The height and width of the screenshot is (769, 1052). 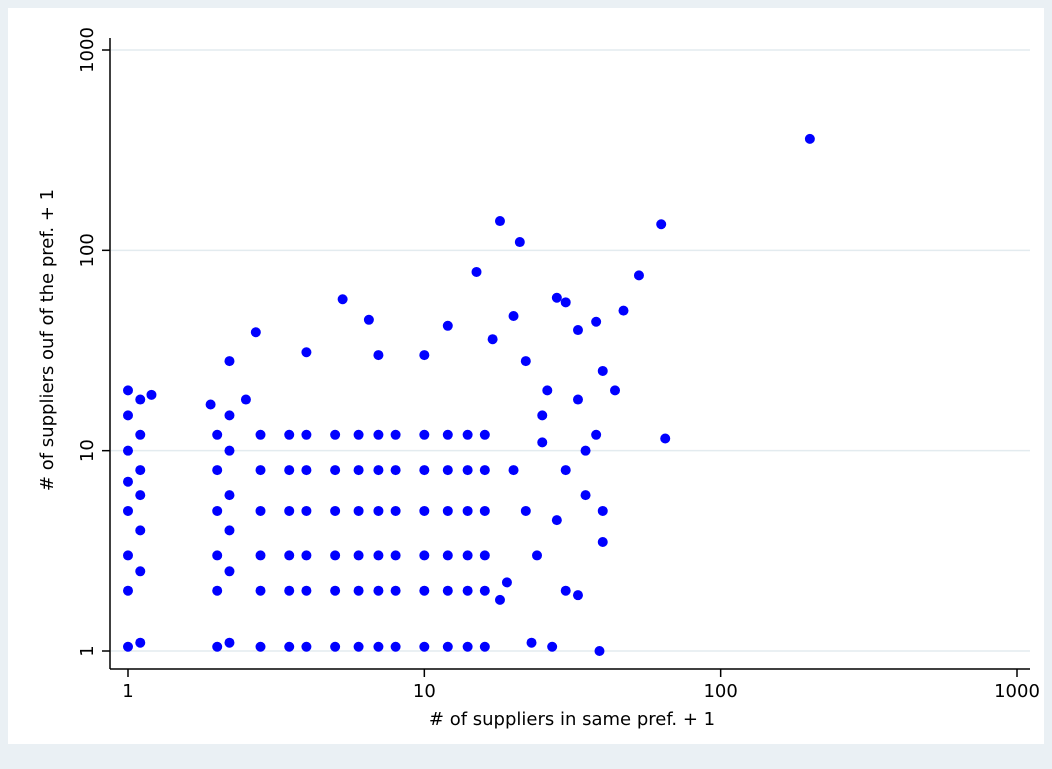 I want to click on y-tick-label: 1000, so click(x=87, y=50).